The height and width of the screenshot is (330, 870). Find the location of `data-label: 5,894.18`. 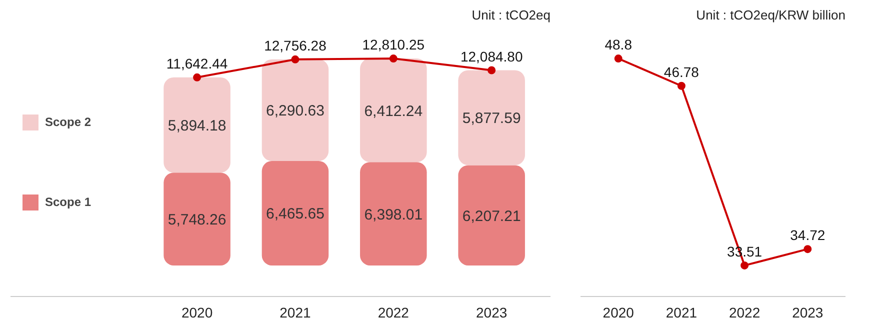

data-label: 5,894.18 is located at coordinates (197, 126).